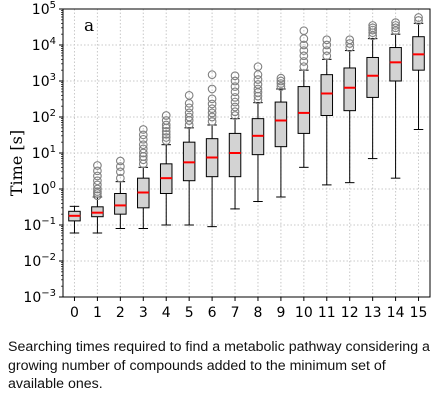  Describe the element at coordinates (16, 163) in the screenshot. I see `y-axis-label: Time [s]` at that location.